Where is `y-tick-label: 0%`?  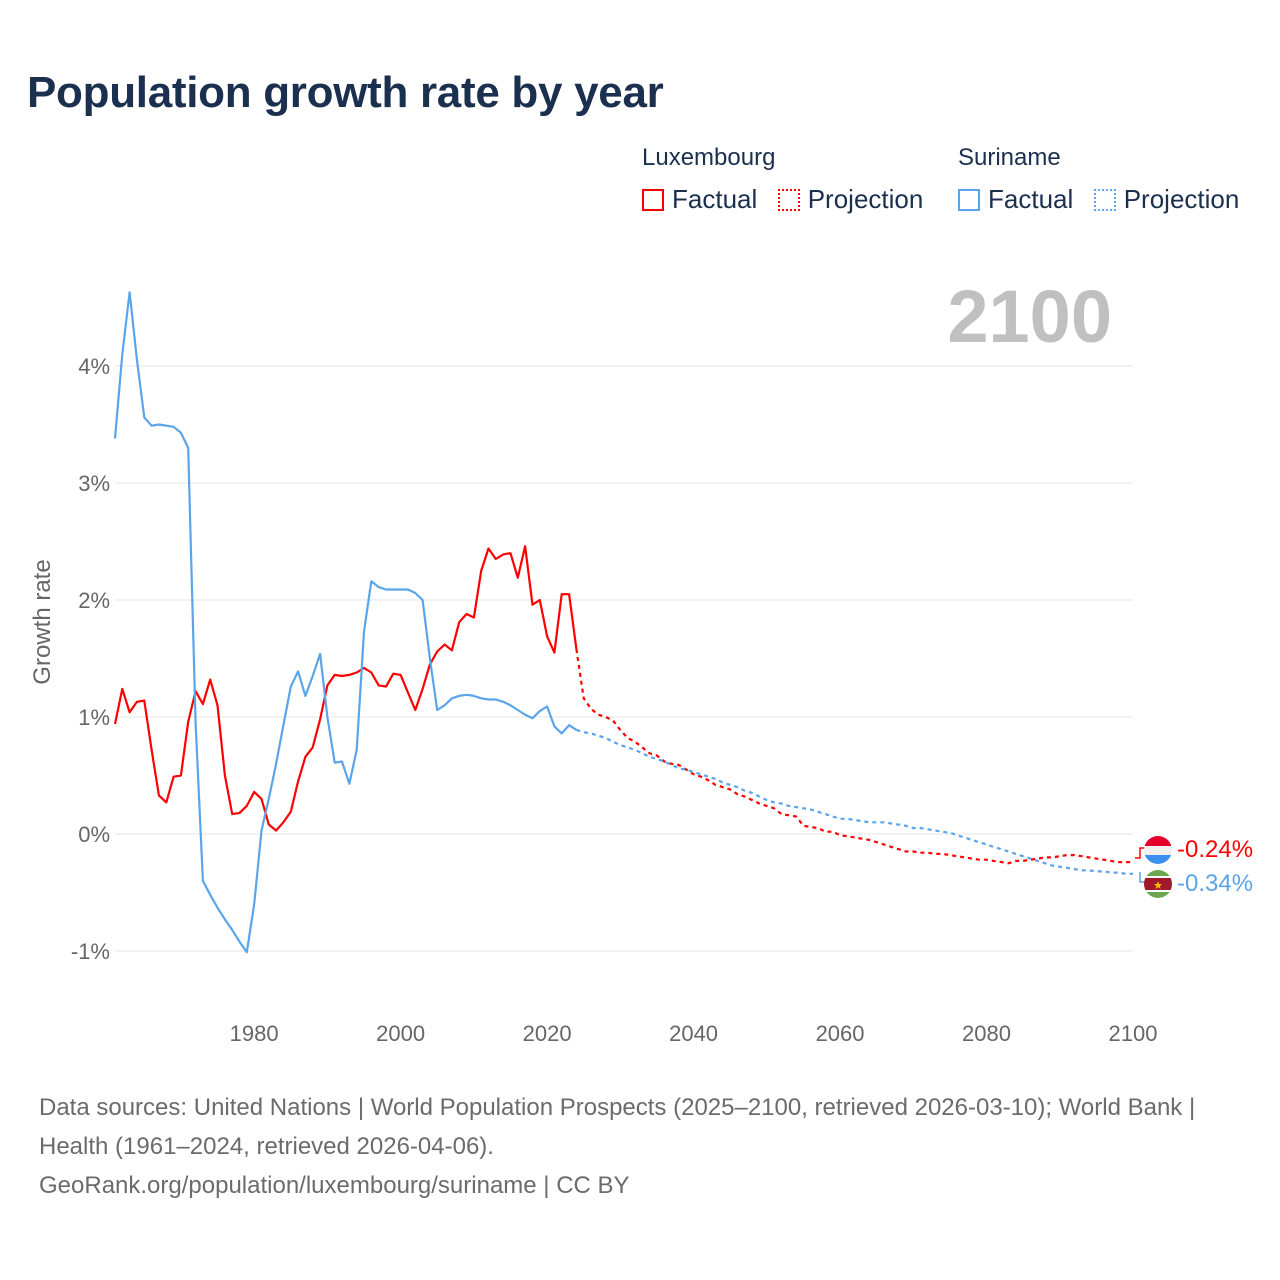 y-tick-label: 0% is located at coordinates (94, 834).